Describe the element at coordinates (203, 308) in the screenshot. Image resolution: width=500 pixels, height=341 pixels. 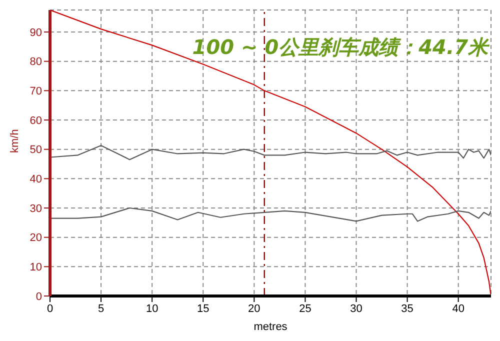
I see `x-tick-label: 15` at that location.